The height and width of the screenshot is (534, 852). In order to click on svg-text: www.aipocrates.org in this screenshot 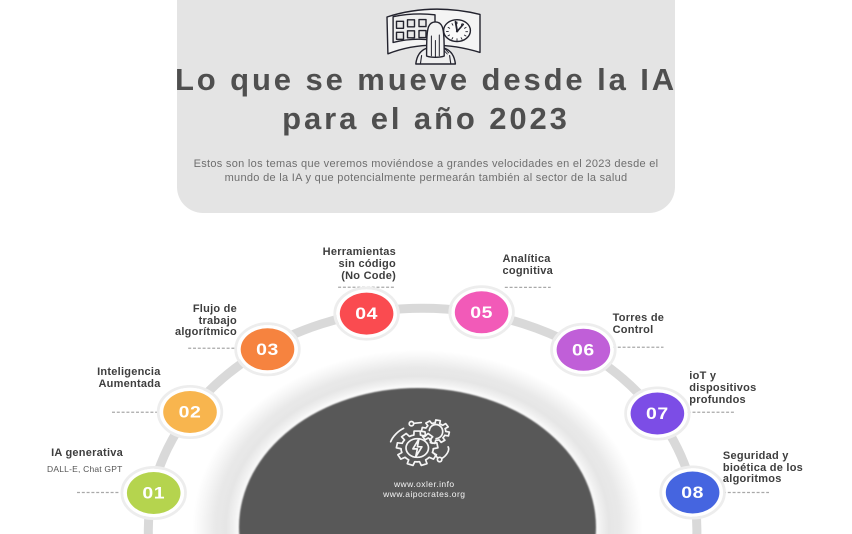, I will do `click(423, 494)`.